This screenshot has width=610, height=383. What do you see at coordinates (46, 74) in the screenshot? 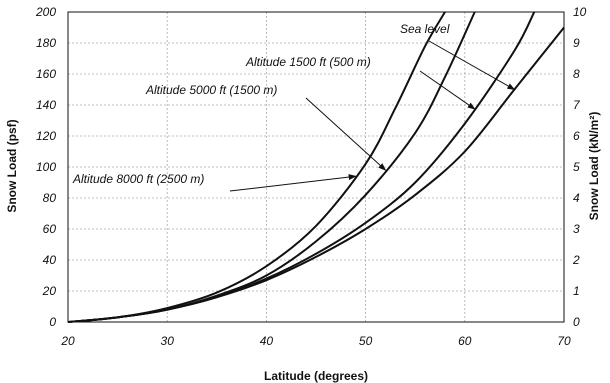
I see `y-tick-label: 160` at bounding box center [46, 74].